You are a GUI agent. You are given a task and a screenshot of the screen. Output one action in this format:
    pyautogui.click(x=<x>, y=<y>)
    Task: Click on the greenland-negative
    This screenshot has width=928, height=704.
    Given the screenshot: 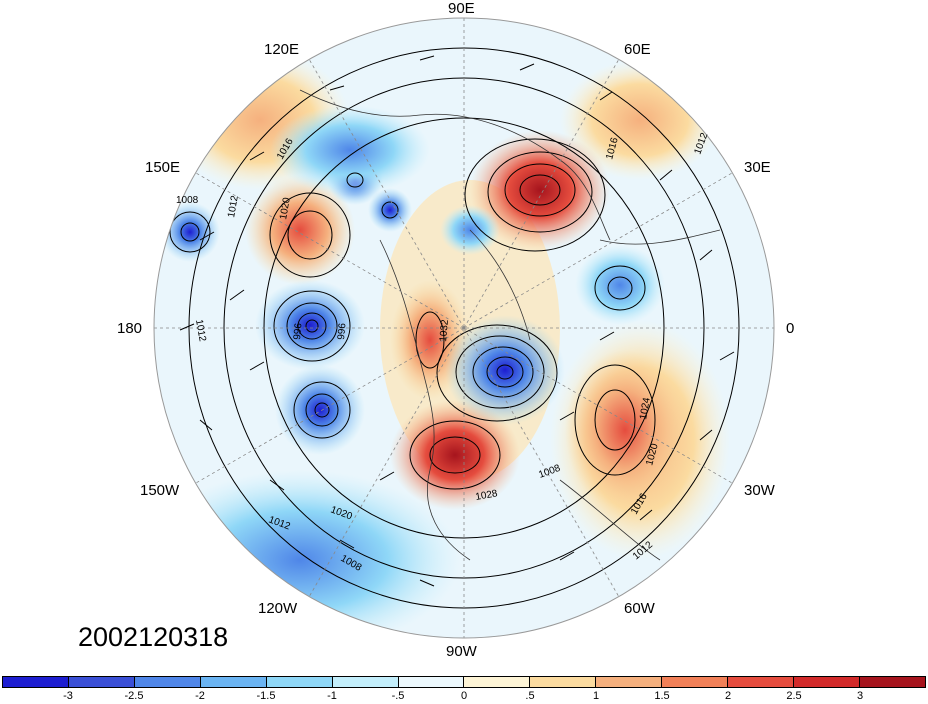 What is the action you would take?
    pyautogui.click(x=505, y=370)
    